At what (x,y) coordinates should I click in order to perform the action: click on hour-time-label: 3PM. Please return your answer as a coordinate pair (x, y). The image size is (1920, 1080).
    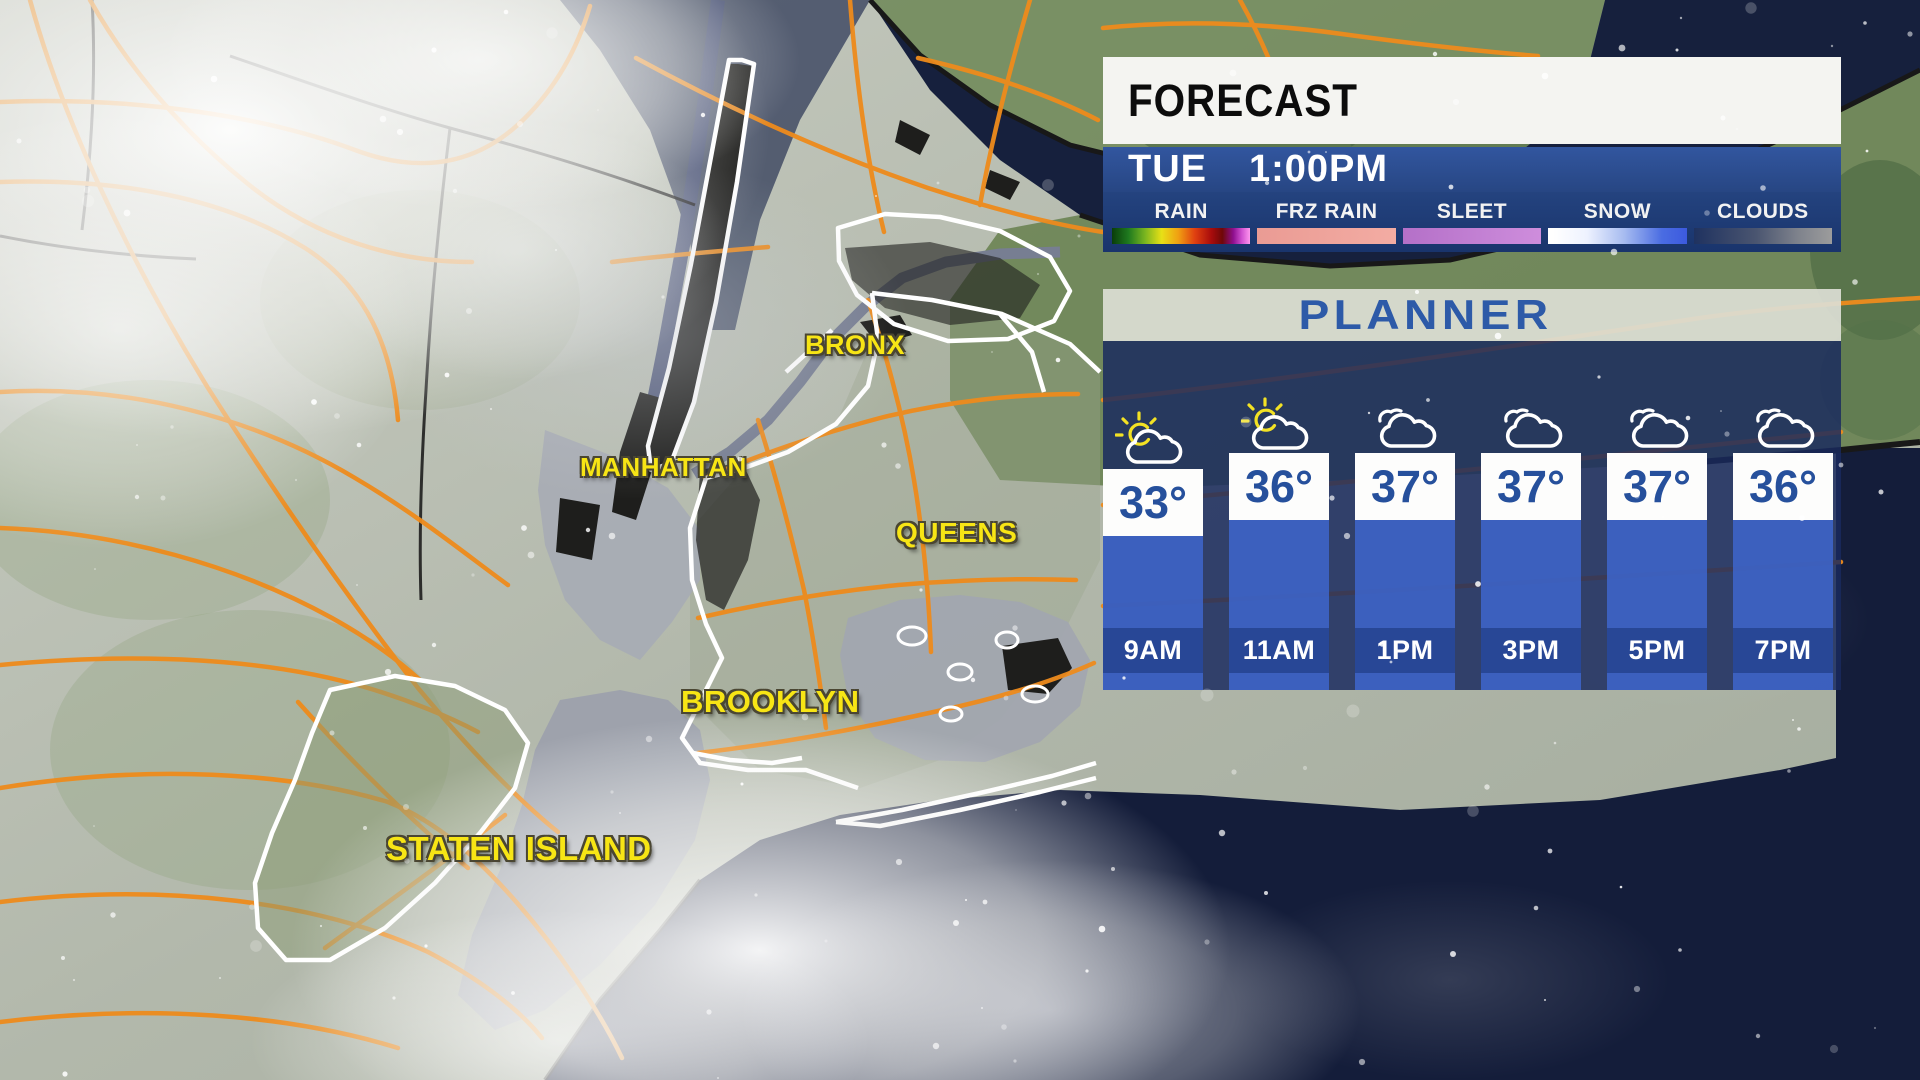
    Looking at the image, I should click on (1531, 650).